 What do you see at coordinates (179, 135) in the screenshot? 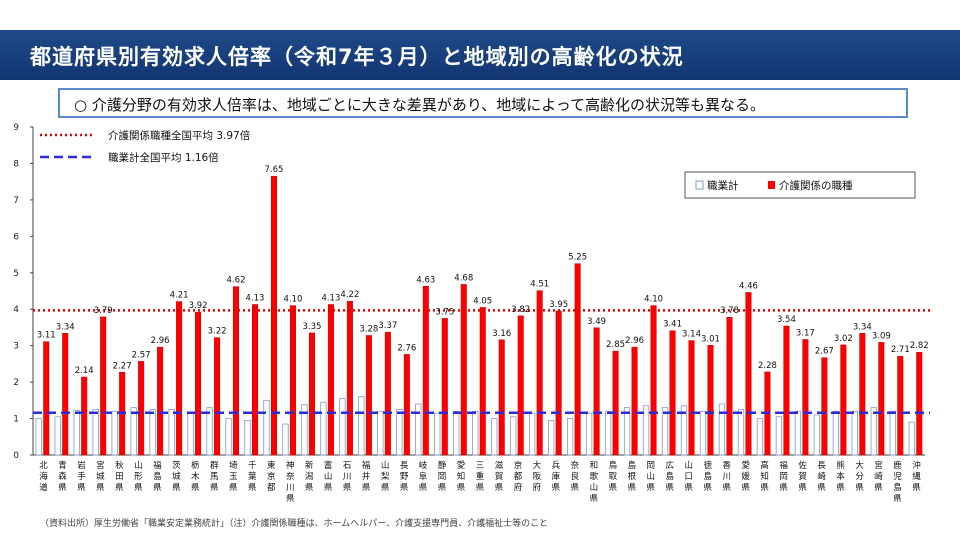
I see `care-average-legend-label: 介護関係職種全国平均 3.97倍` at bounding box center [179, 135].